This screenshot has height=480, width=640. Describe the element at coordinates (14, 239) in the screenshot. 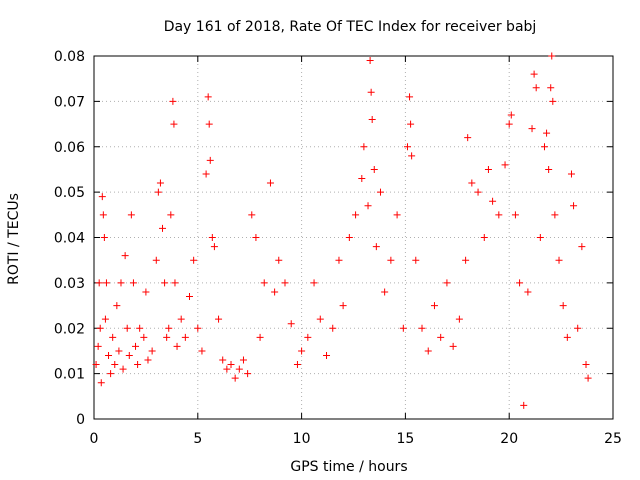

I see `y-axis-label: ROTI / TECUs` at that location.